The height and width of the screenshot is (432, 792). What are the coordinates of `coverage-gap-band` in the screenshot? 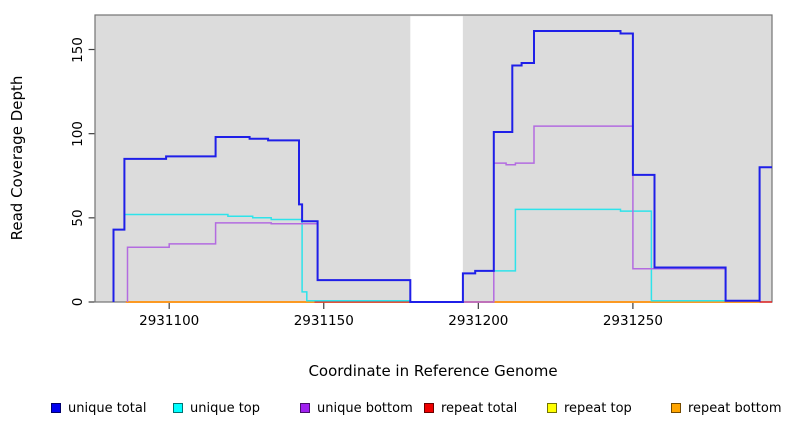 It's located at (436, 159).